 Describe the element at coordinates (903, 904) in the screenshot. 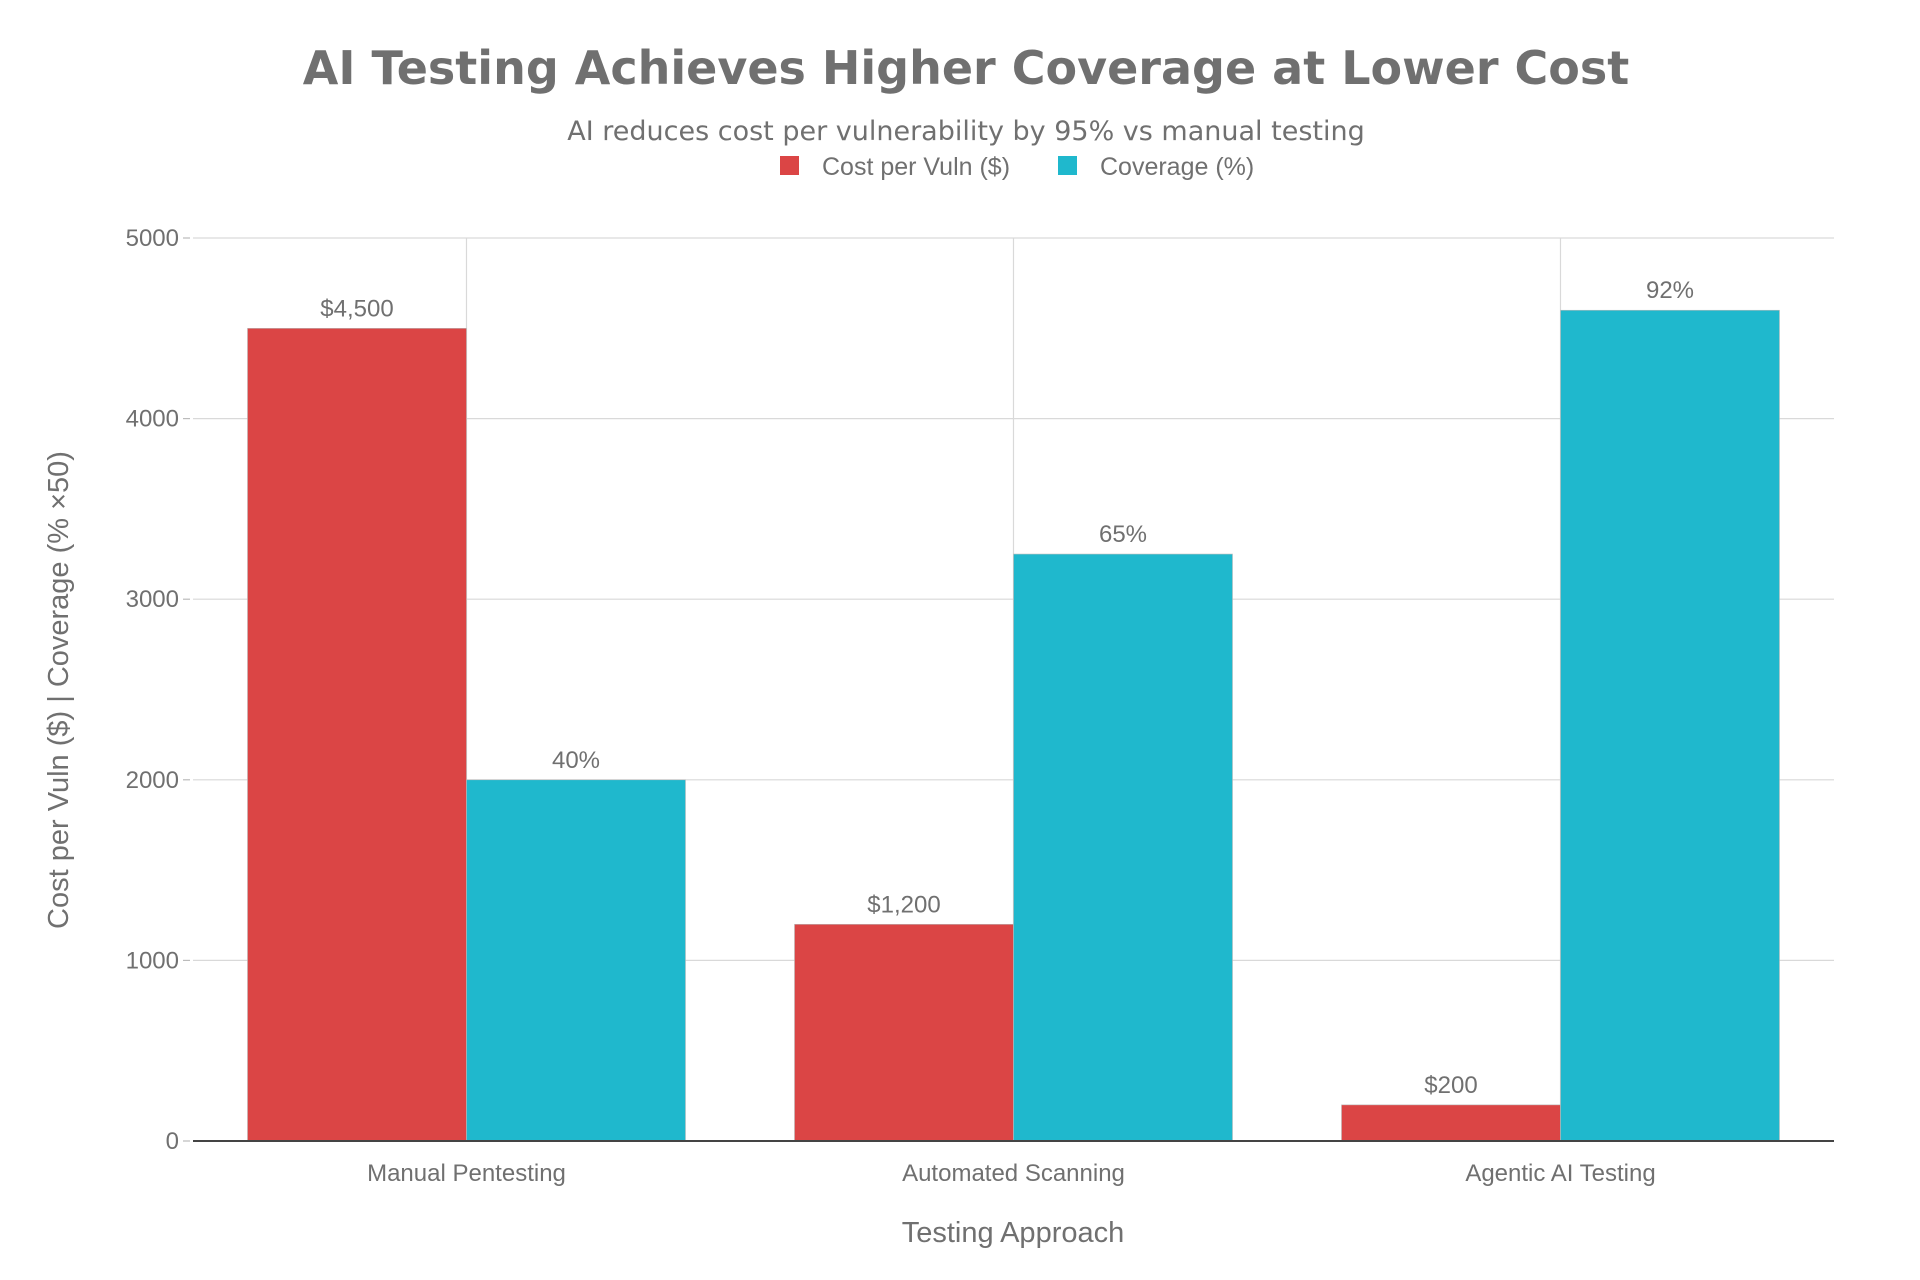

I see `data-label: $1,200` at that location.